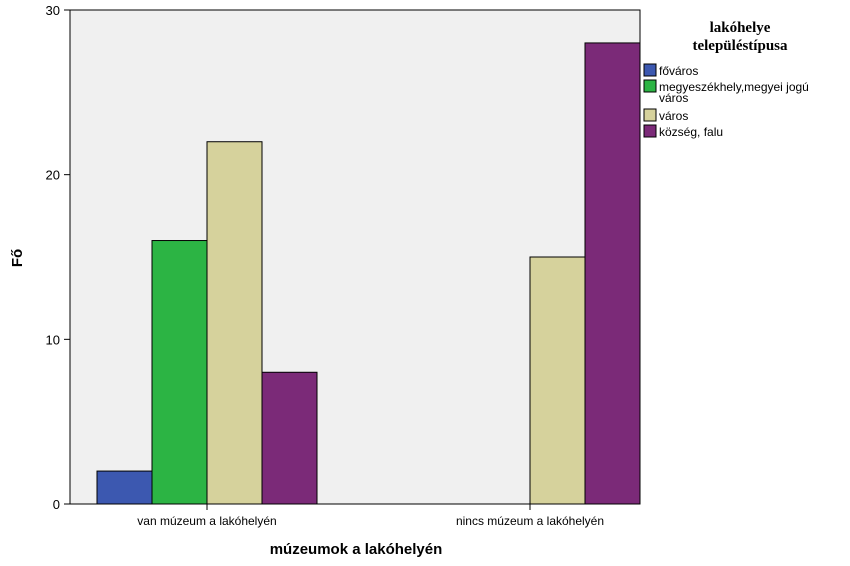 This screenshot has width=850, height=566. What do you see at coordinates (56, 504) in the screenshot?
I see `y-tick-label: 0` at bounding box center [56, 504].